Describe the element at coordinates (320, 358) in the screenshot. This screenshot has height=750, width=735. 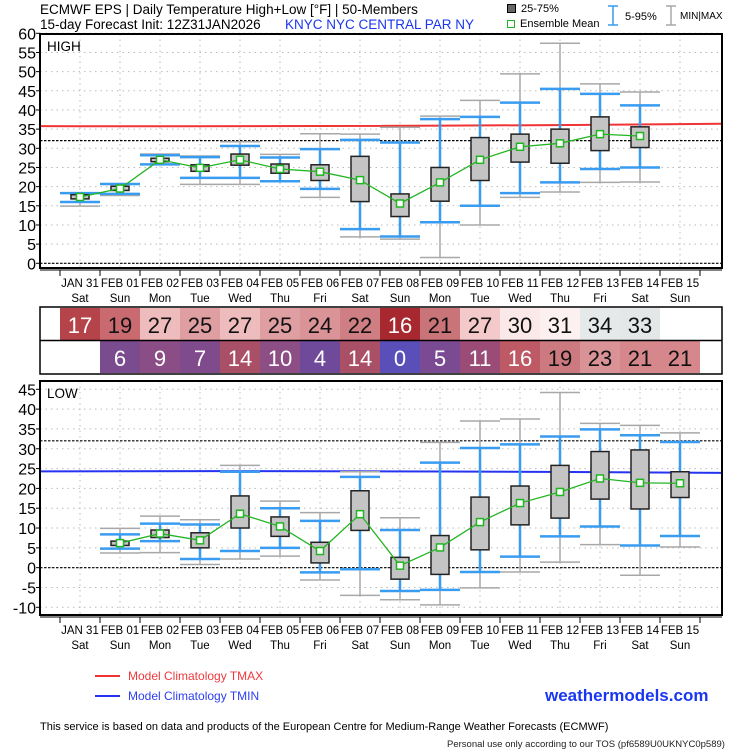
I see `strip-value: 4` at that location.